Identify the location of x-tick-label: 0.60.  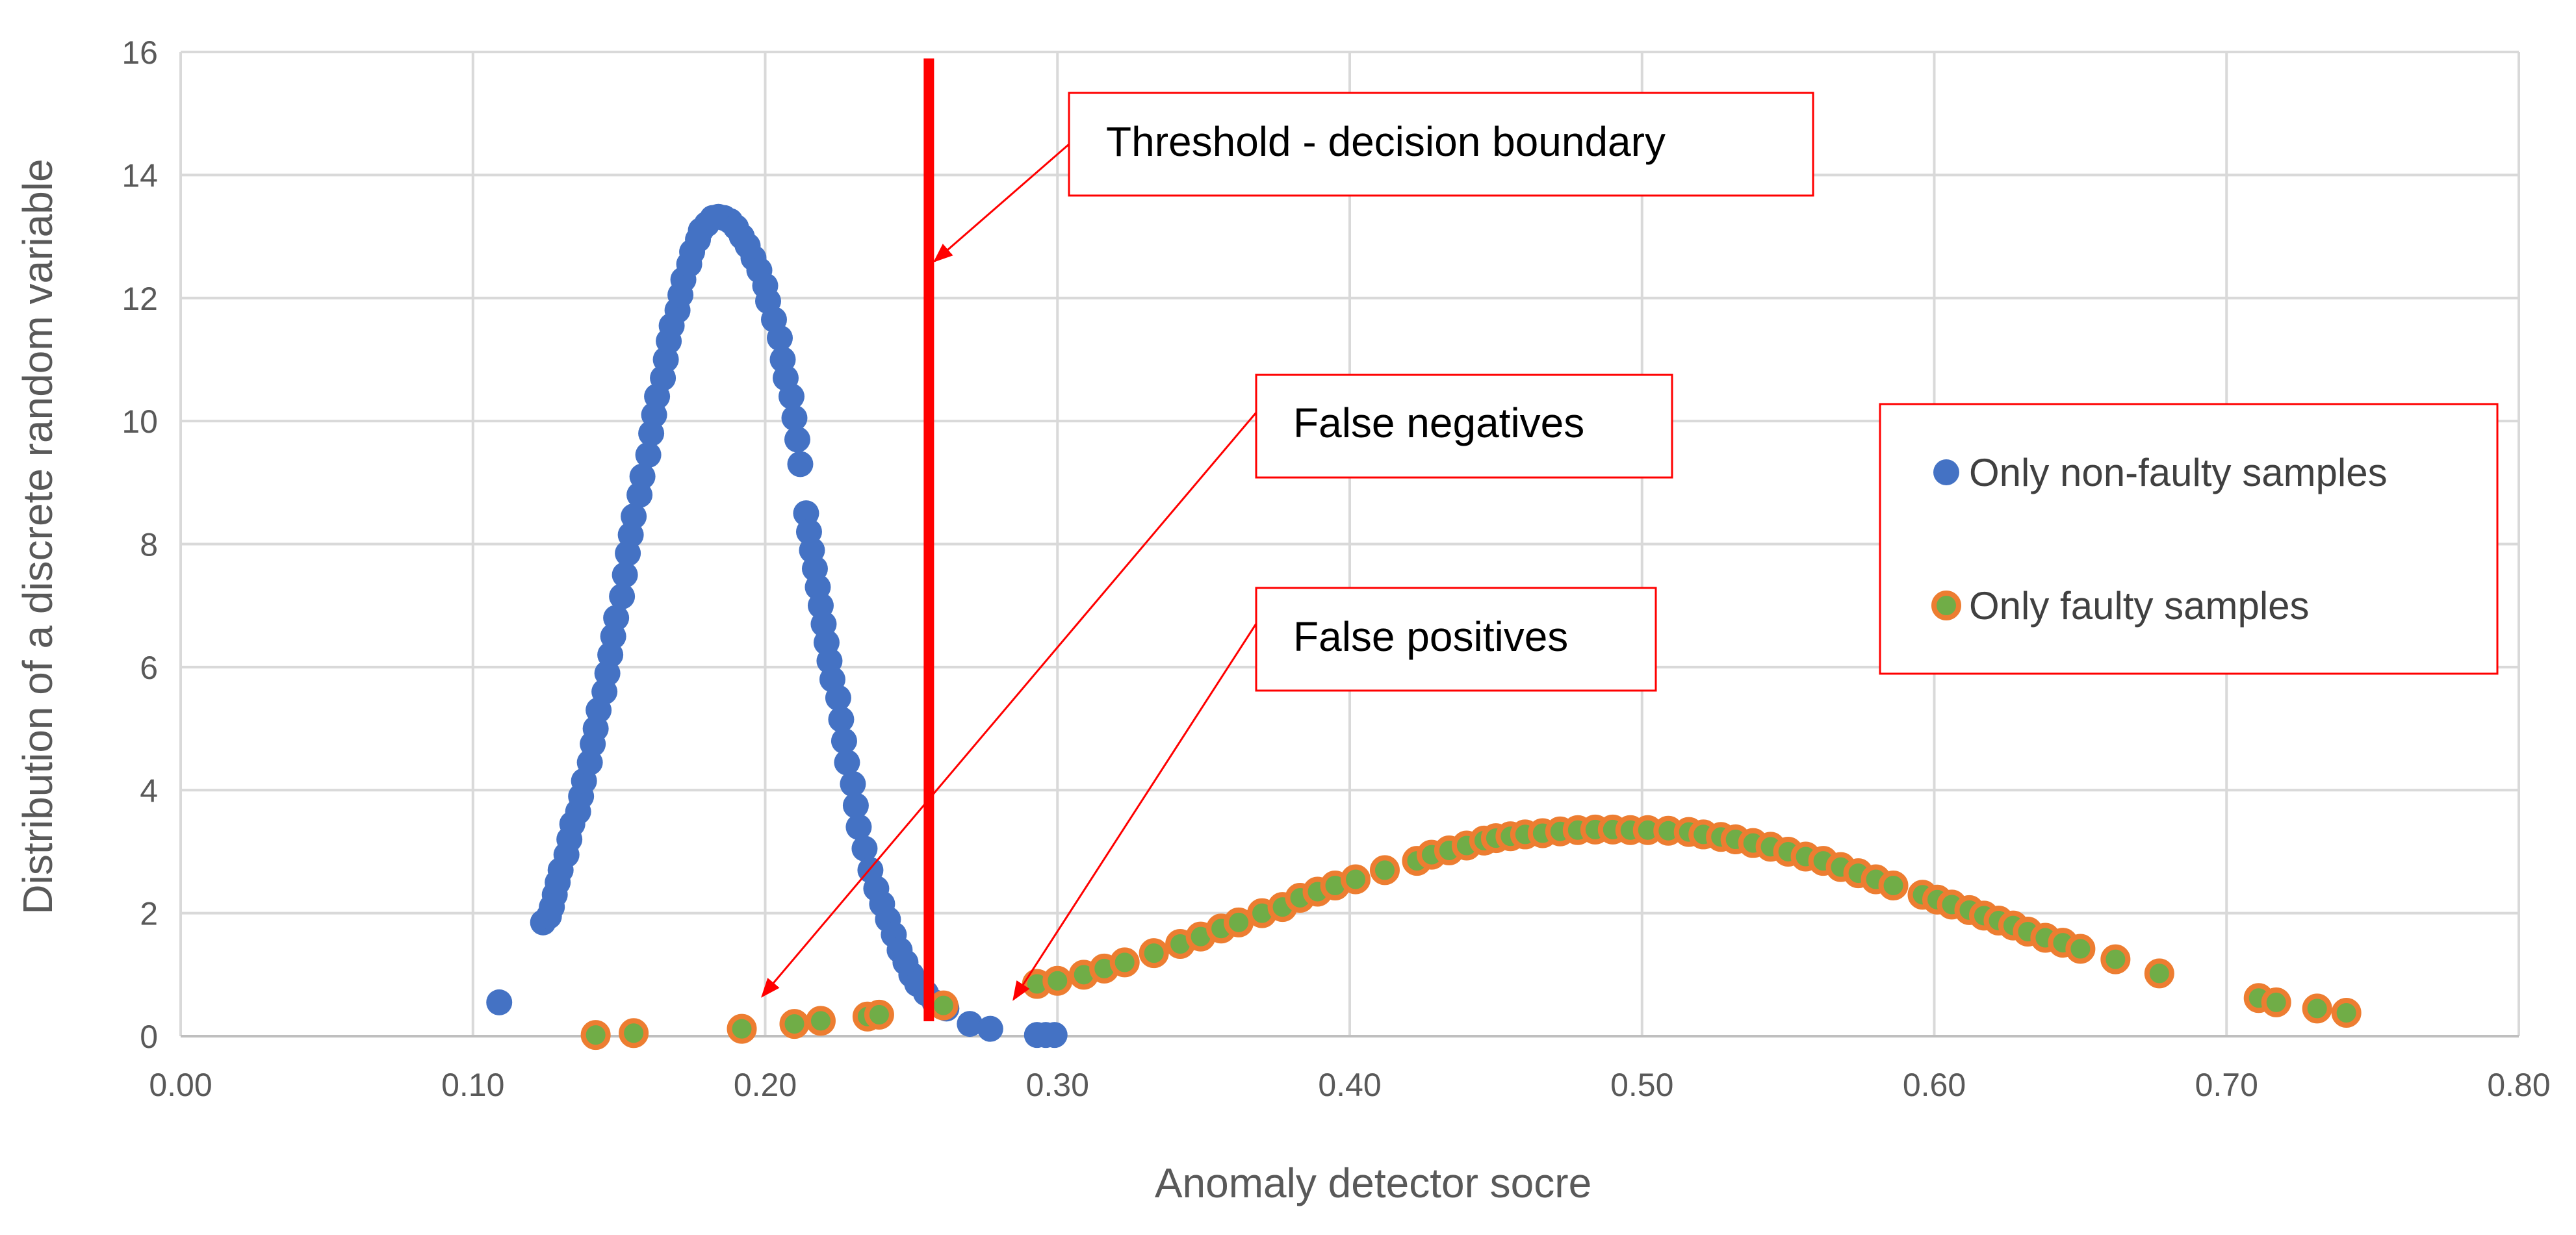
(1935, 1085).